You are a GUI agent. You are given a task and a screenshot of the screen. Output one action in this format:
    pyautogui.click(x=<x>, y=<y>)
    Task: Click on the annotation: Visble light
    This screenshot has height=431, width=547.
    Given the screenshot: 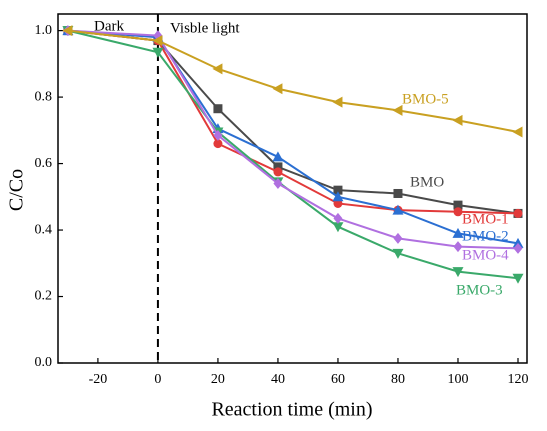 What is the action you would take?
    pyautogui.click(x=205, y=28)
    